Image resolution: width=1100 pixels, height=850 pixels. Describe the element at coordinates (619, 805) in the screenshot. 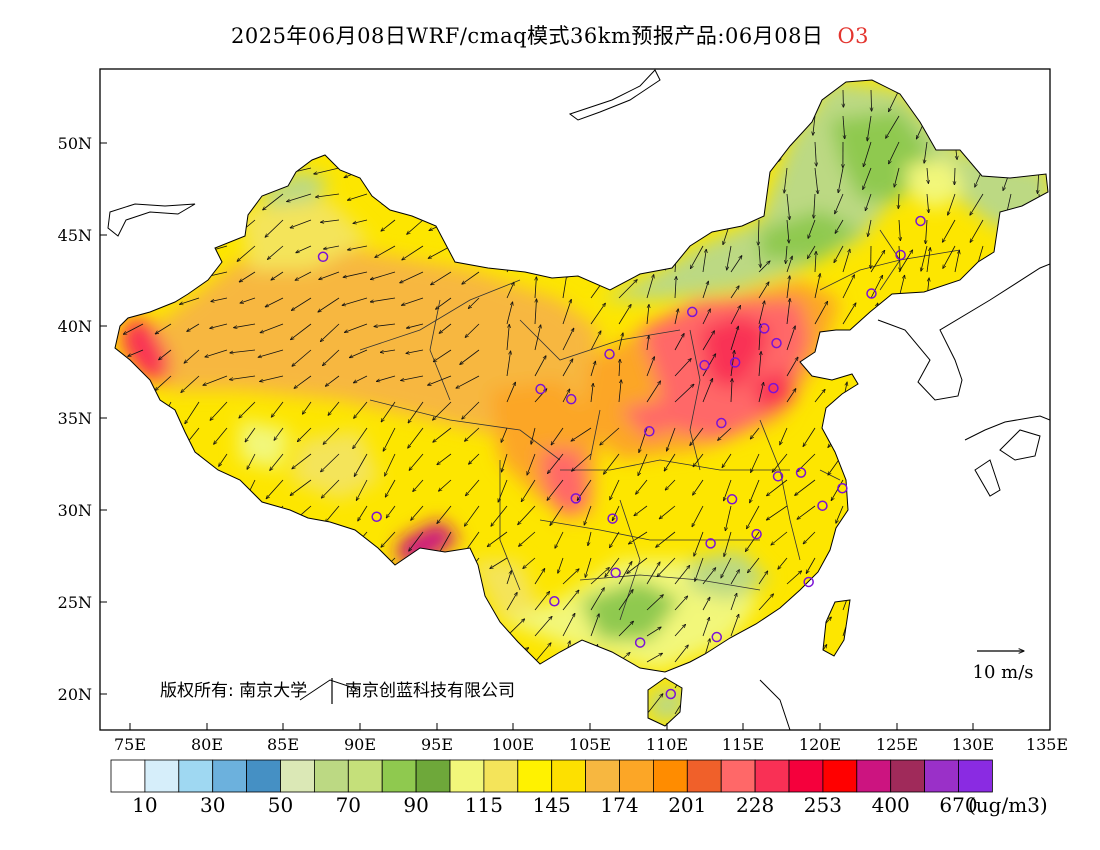

I see `colorbar-label: 174` at that location.